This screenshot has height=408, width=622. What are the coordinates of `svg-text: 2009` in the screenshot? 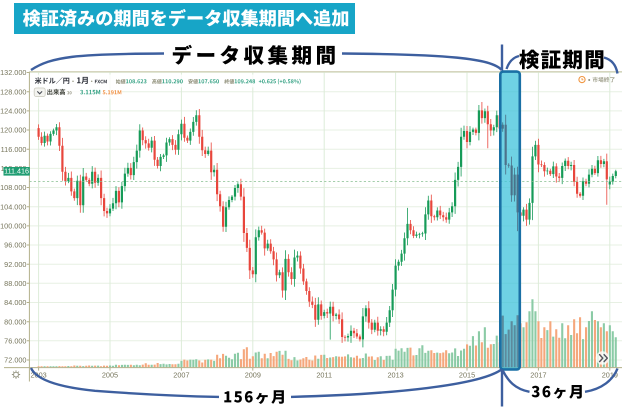 It's located at (253, 375).